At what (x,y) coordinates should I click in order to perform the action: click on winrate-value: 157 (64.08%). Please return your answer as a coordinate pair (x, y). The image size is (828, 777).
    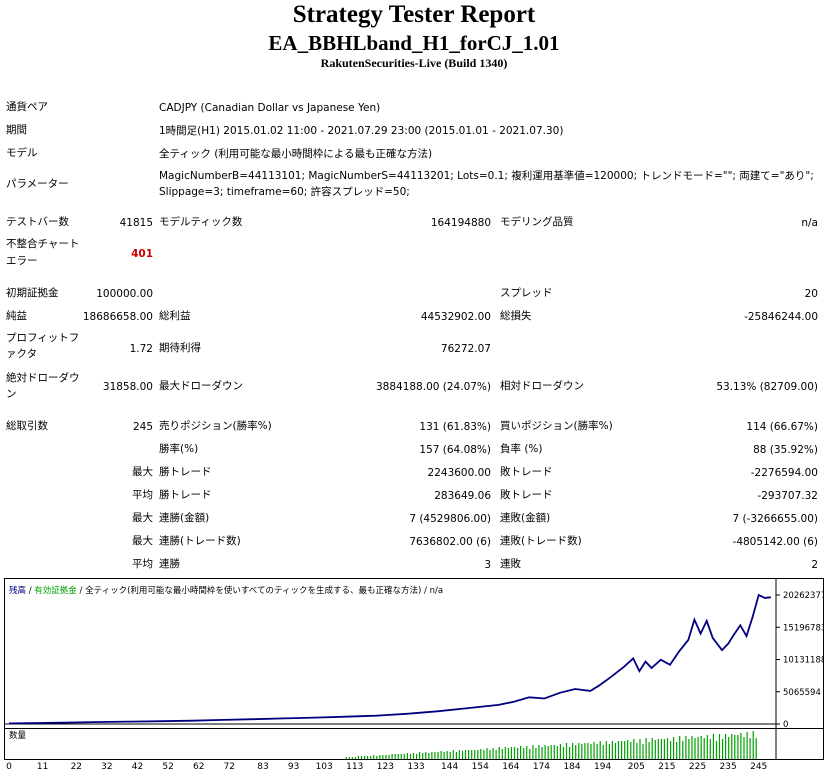
    Looking at the image, I should click on (455, 450).